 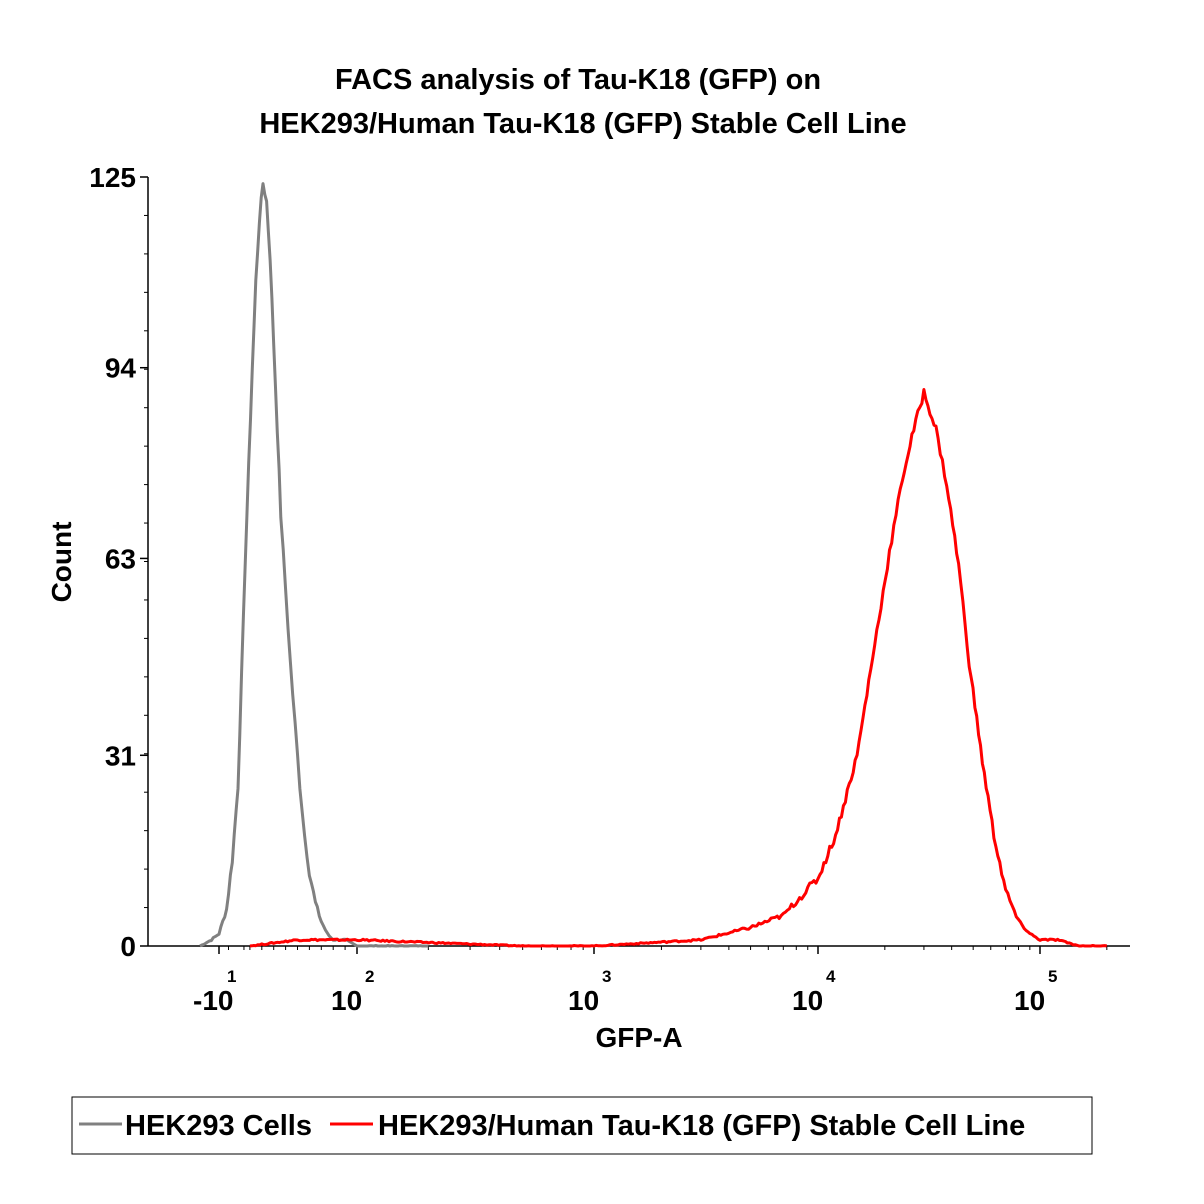 I want to click on y-tick-label: 31, so click(x=120, y=755).